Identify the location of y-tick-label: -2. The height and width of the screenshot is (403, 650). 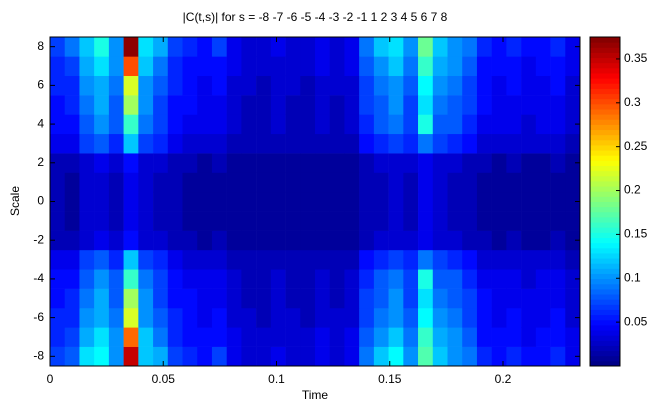
(38, 239).